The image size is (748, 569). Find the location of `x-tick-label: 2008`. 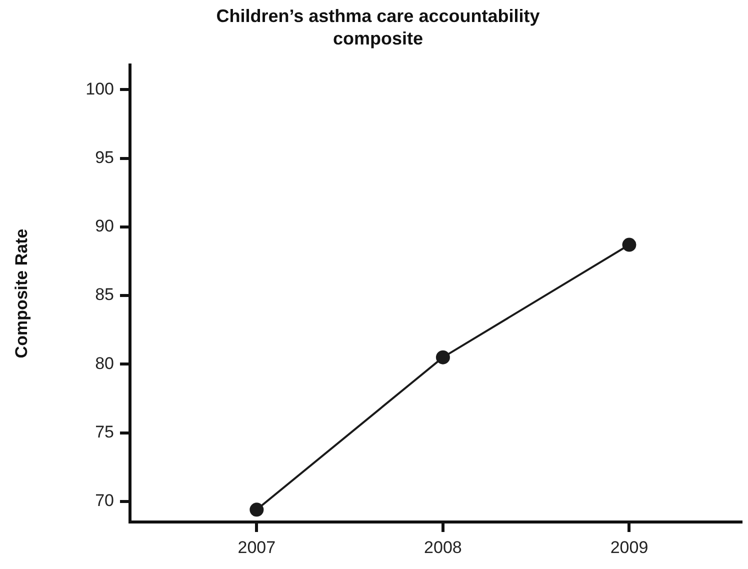

x-tick-label: 2008 is located at coordinates (443, 547).